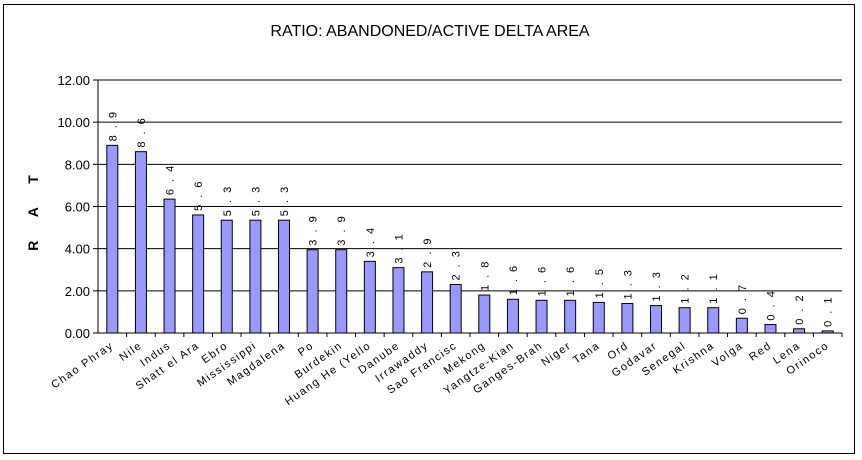 This screenshot has height=460, width=862. I want to click on y-tick-label: 12.00, so click(73, 80).